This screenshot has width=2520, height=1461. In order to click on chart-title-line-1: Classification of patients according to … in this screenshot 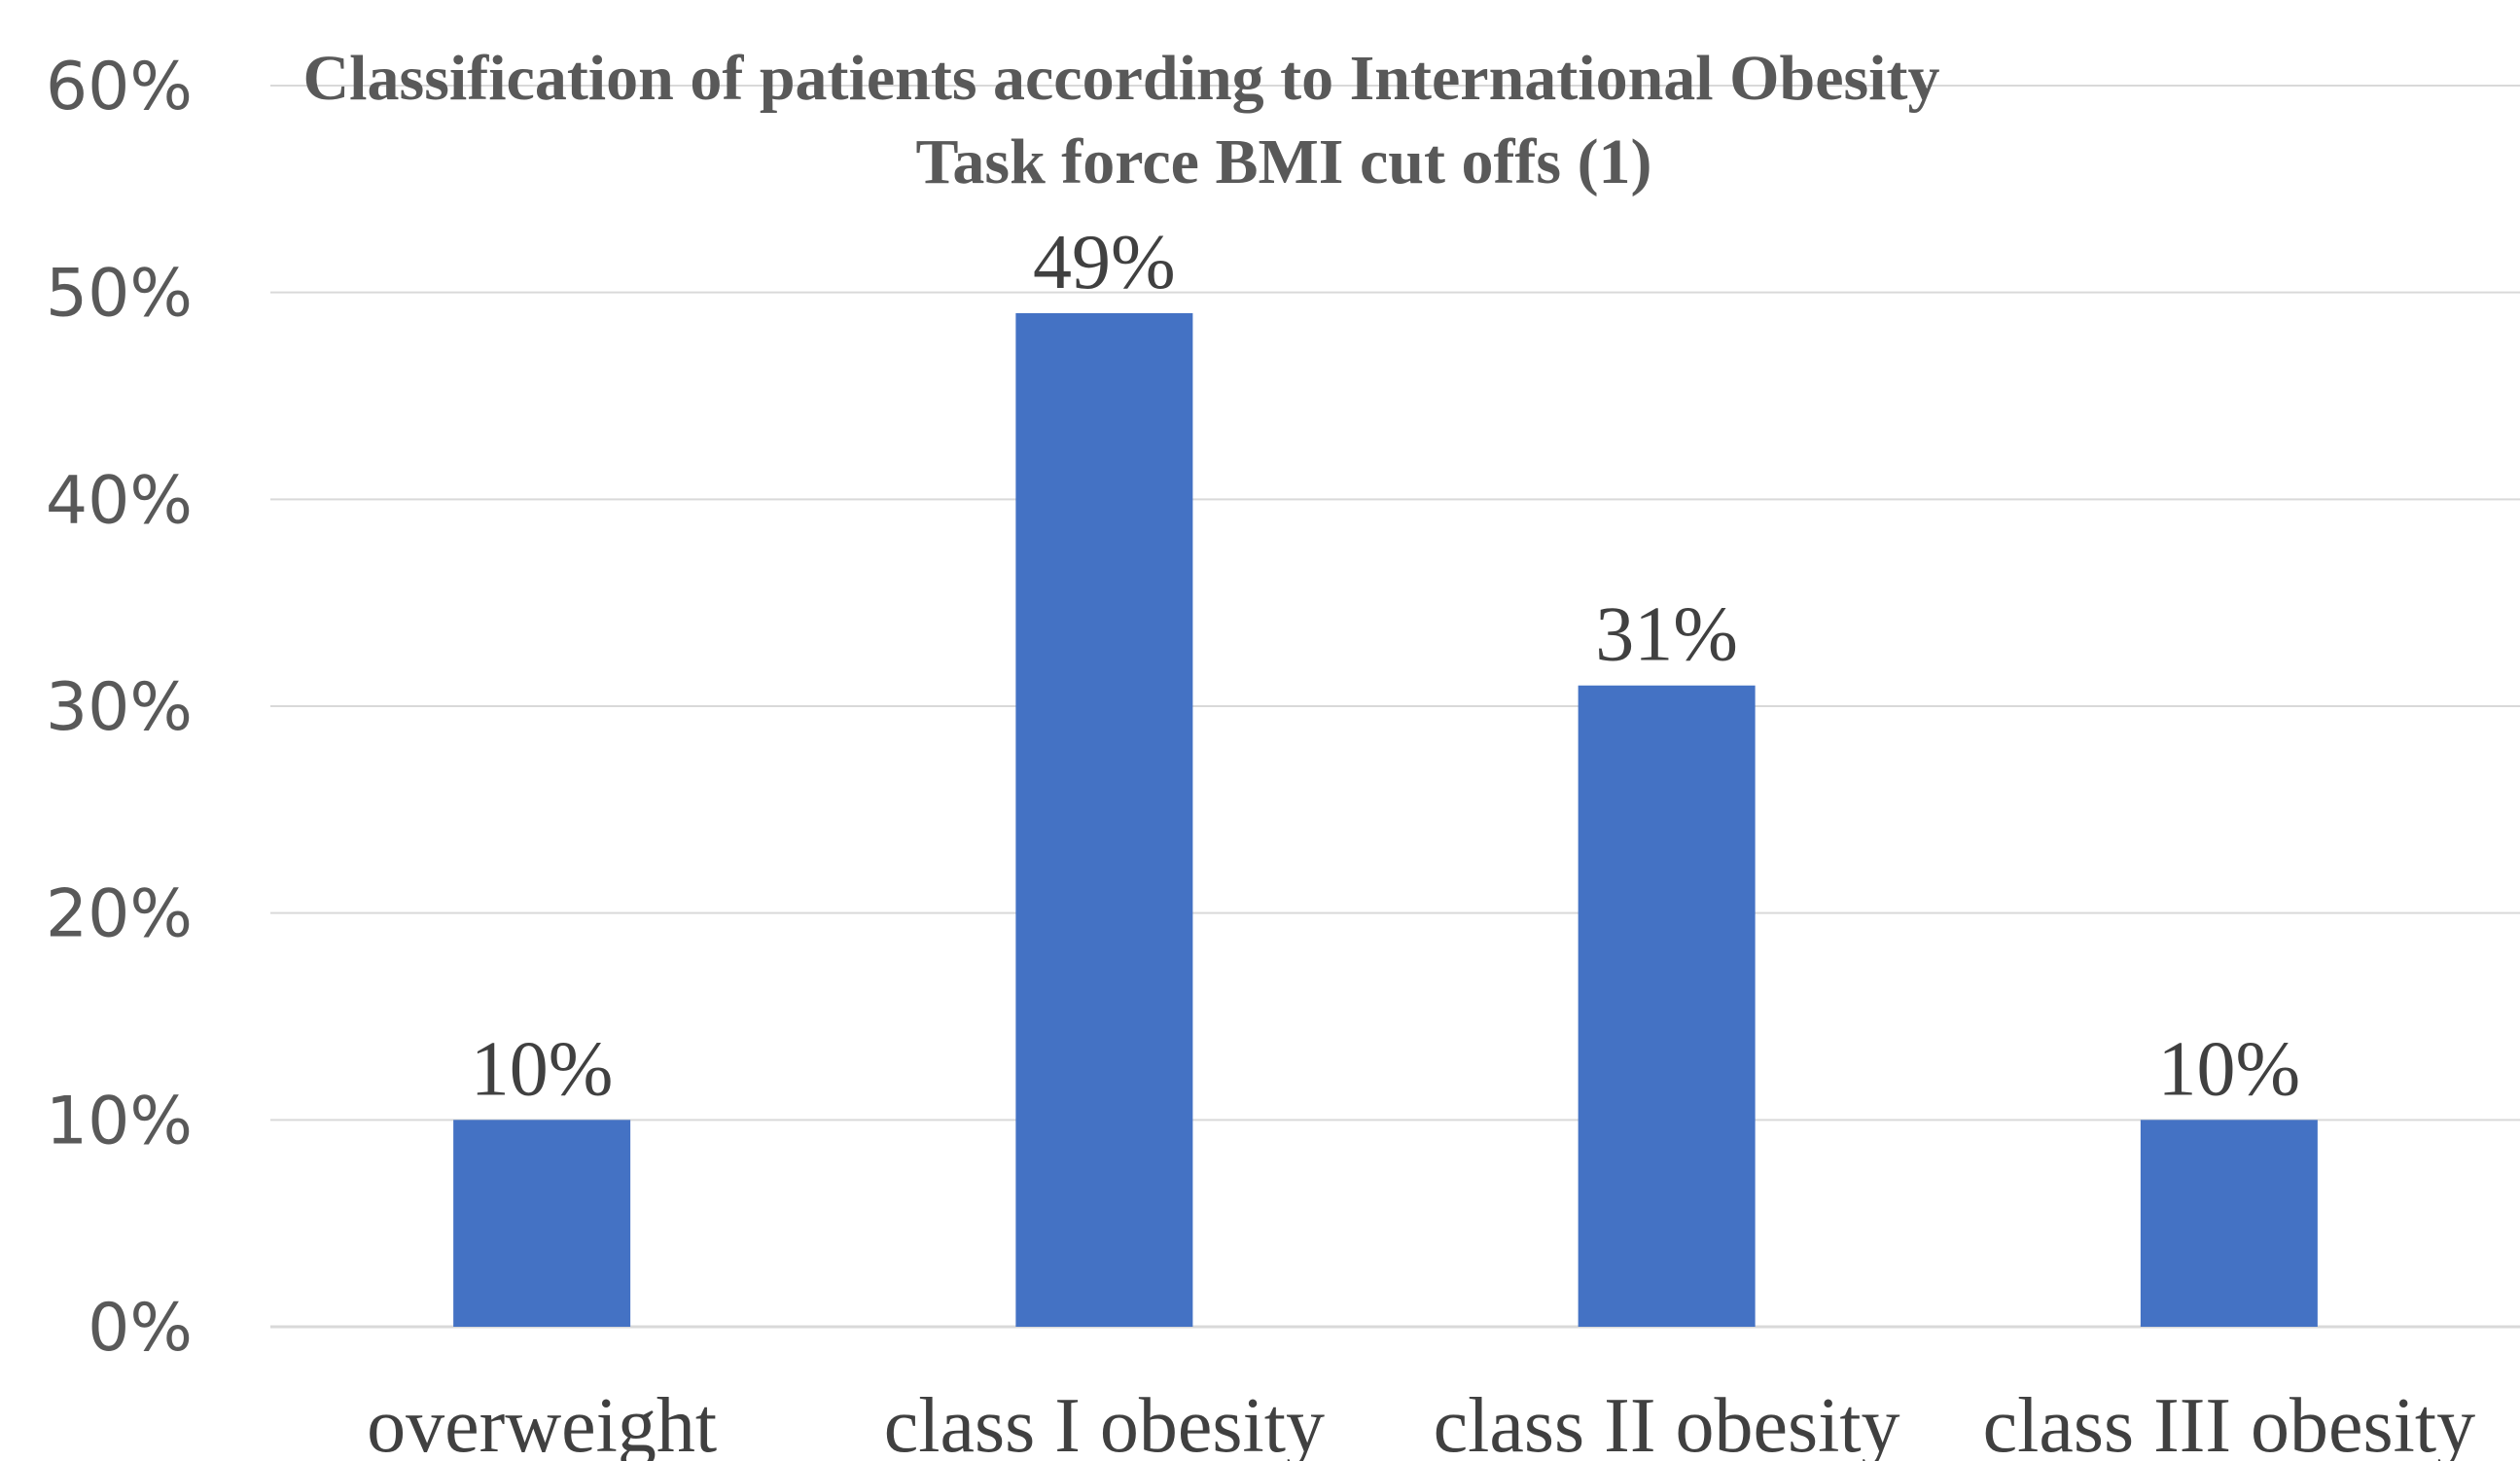, I will do `click(1121, 78)`.